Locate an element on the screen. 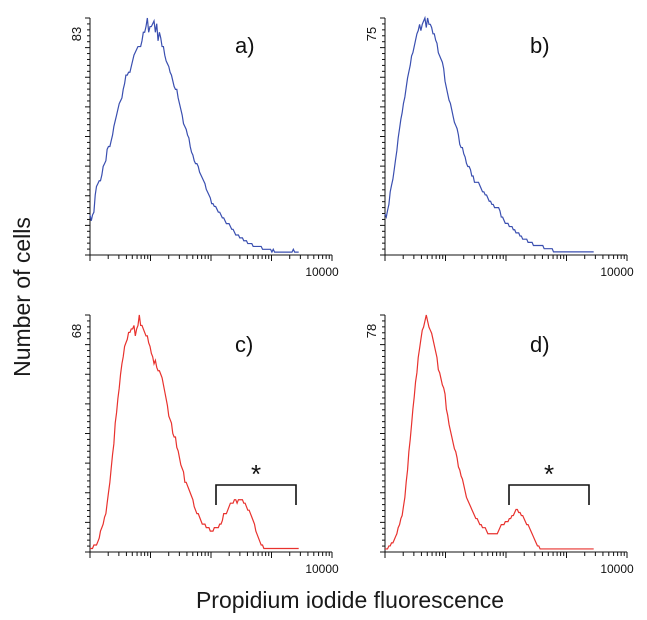 The height and width of the screenshot is (620, 647). panel-b-y-ticks is located at coordinates (382, 136).